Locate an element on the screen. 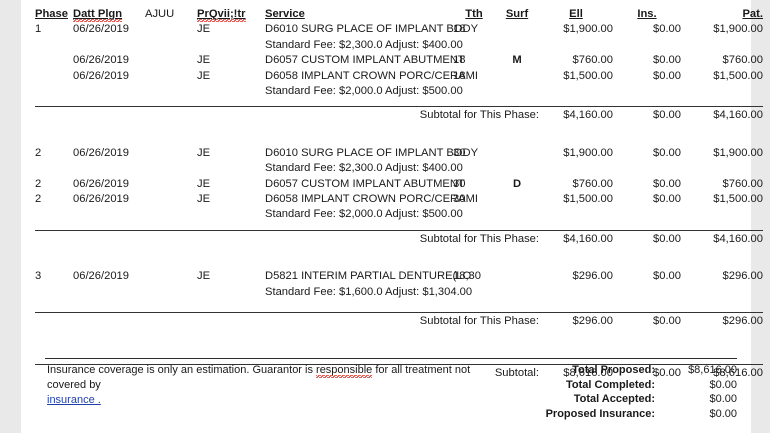 This screenshot has height=433, width=770. disclaimer-misspelled-word: responsible is located at coordinates (344, 371).